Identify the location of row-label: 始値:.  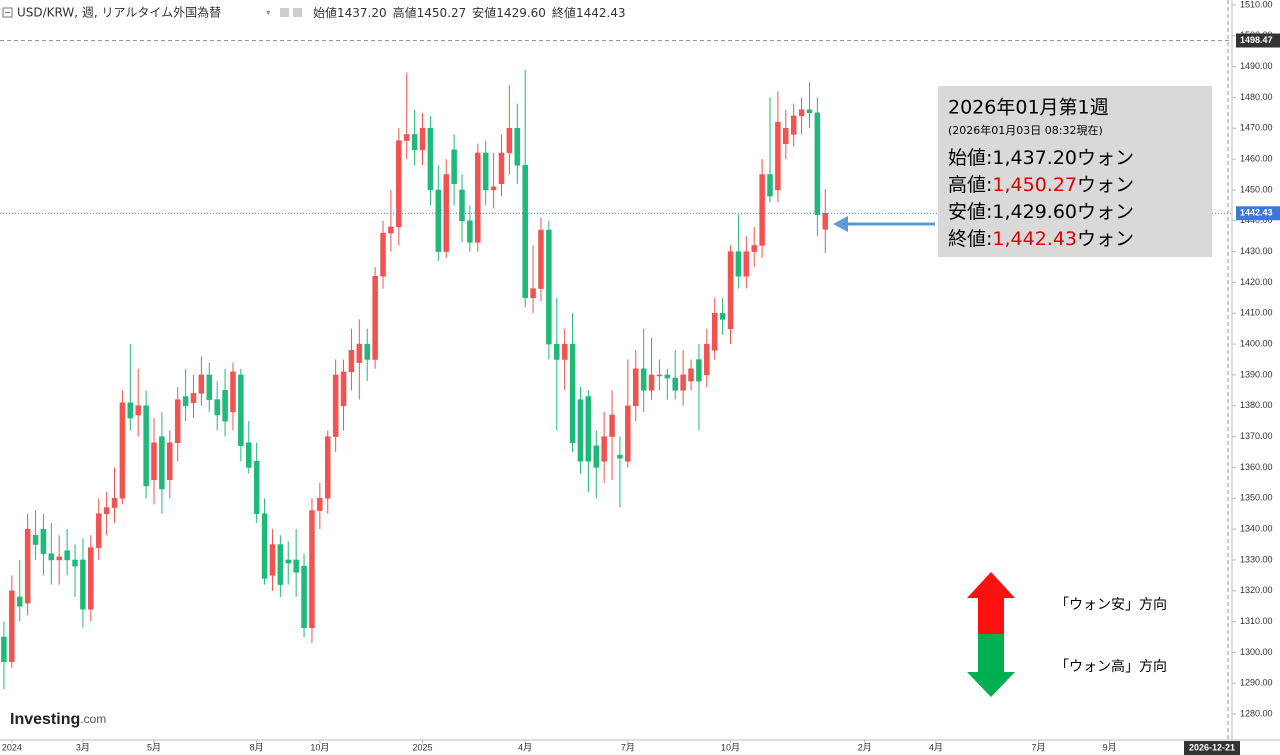
(970, 158).